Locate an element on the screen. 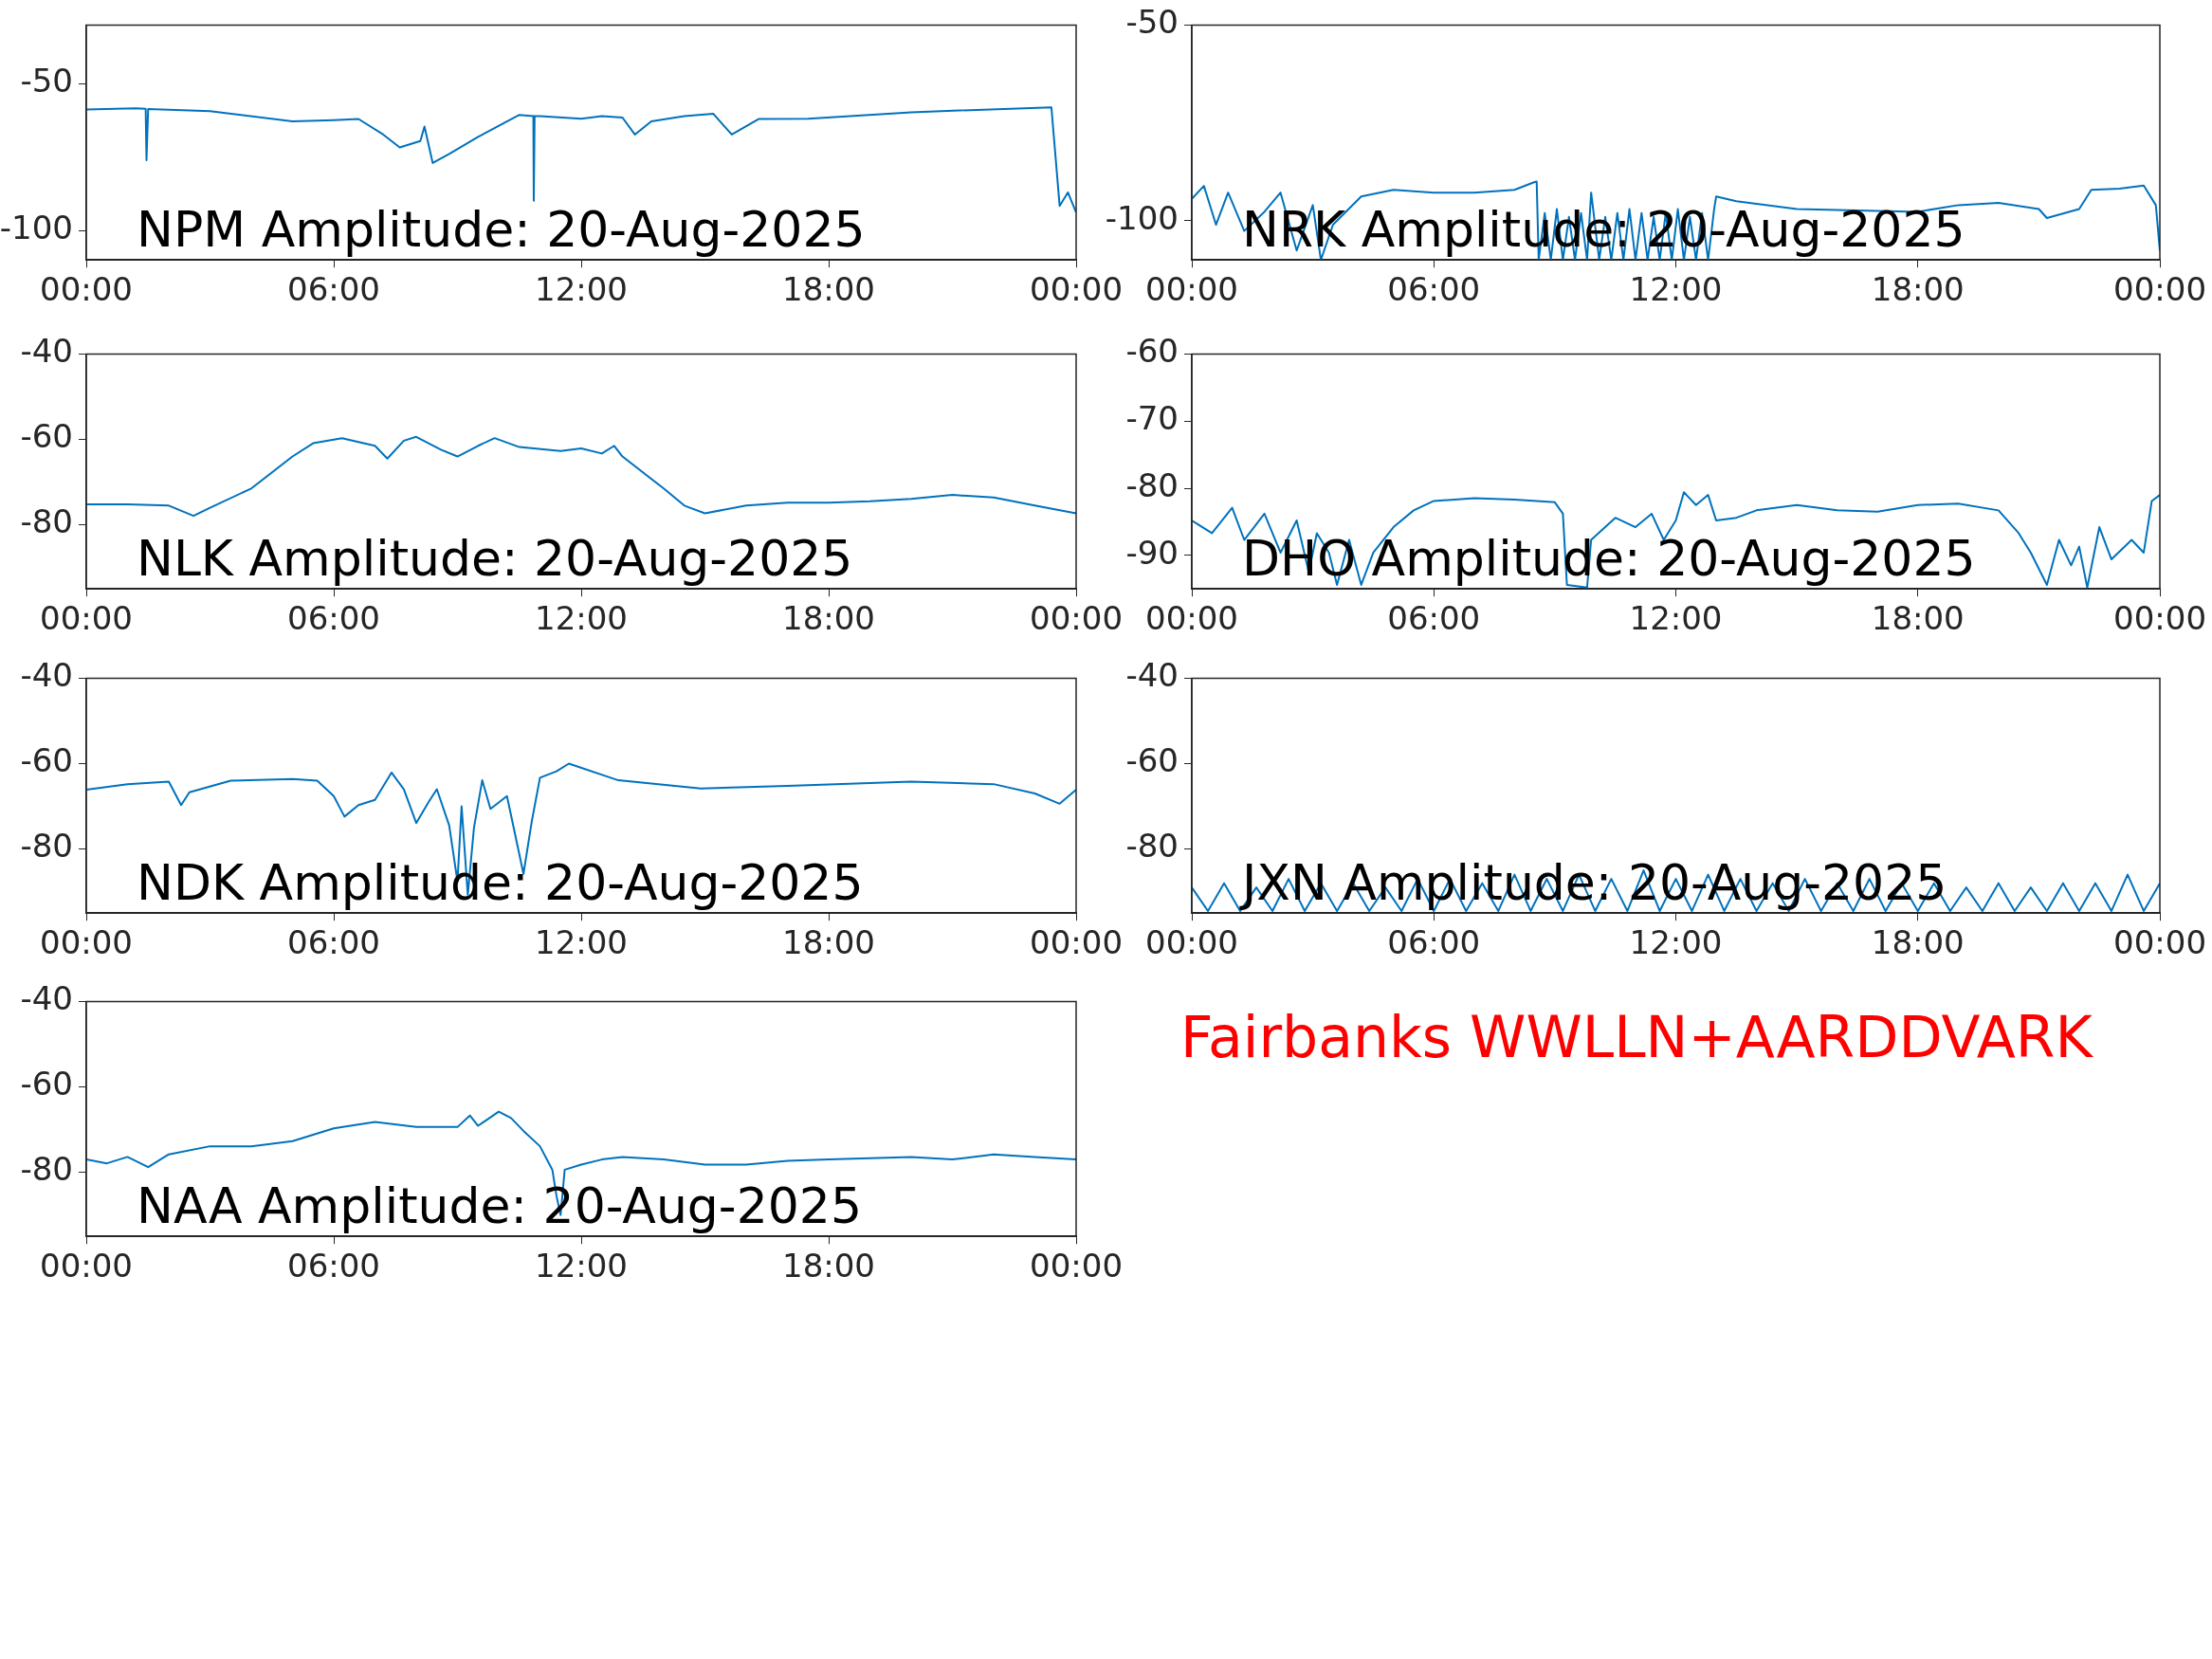  annotation: NAA Amplitude: 20-Aug-2025 is located at coordinates (499, 1205).